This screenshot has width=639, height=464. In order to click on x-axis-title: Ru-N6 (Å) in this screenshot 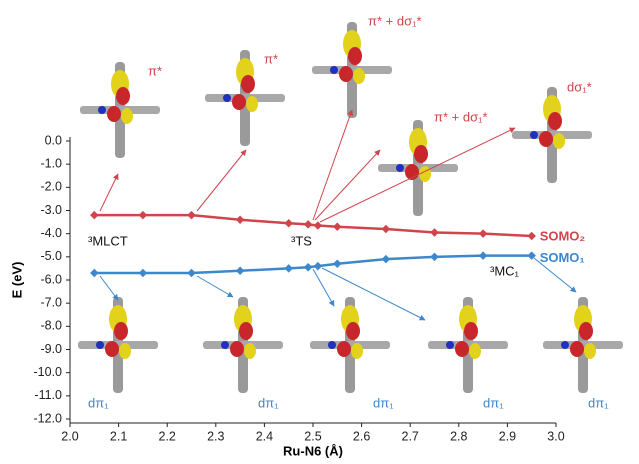, I will do `click(313, 450)`.